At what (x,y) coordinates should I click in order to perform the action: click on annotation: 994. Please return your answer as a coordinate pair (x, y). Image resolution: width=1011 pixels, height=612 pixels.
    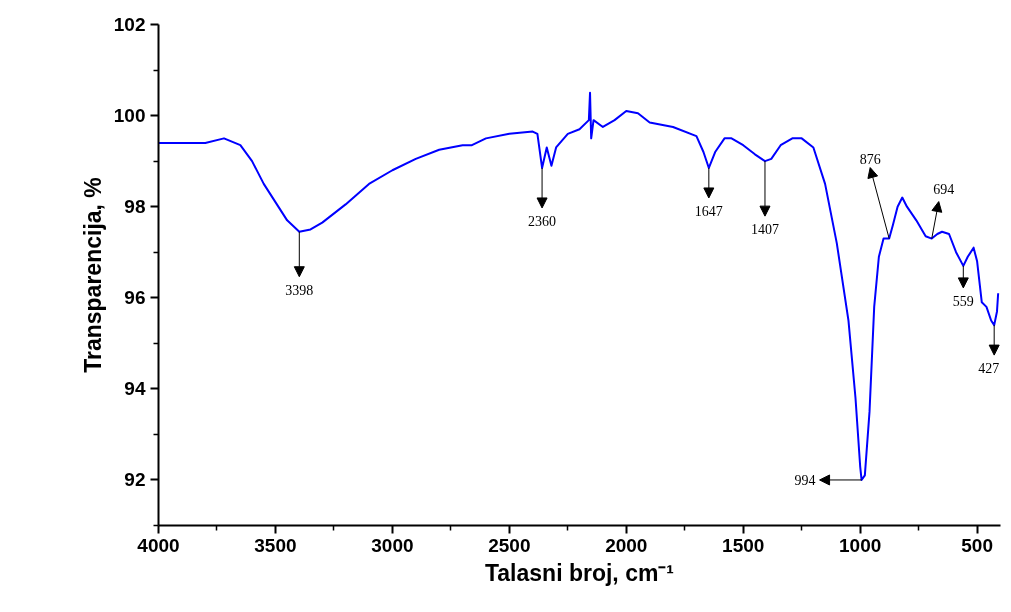
    Looking at the image, I should click on (805, 480).